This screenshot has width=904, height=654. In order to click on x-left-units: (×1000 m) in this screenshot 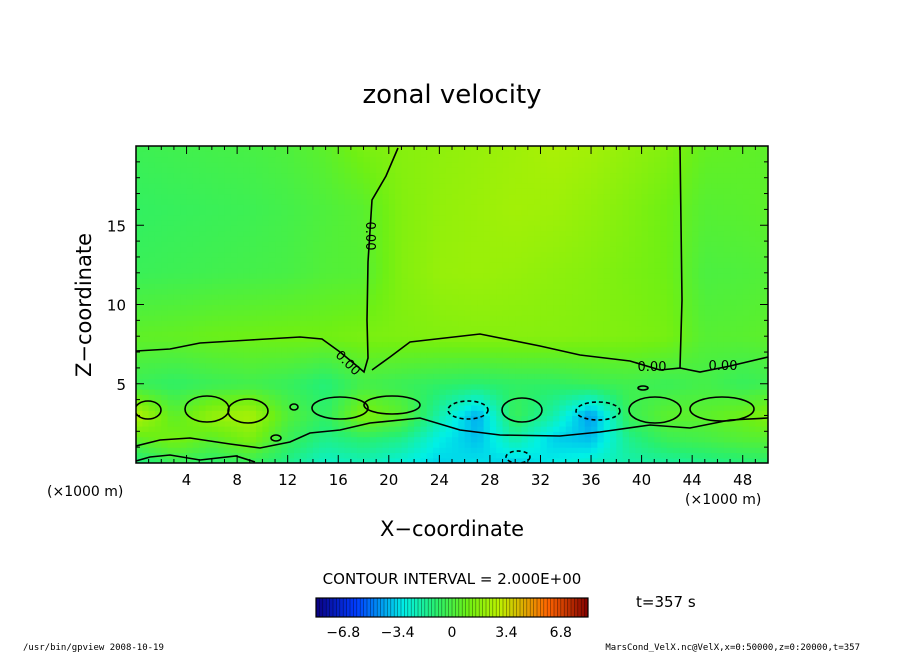, I will do `click(85, 492)`.